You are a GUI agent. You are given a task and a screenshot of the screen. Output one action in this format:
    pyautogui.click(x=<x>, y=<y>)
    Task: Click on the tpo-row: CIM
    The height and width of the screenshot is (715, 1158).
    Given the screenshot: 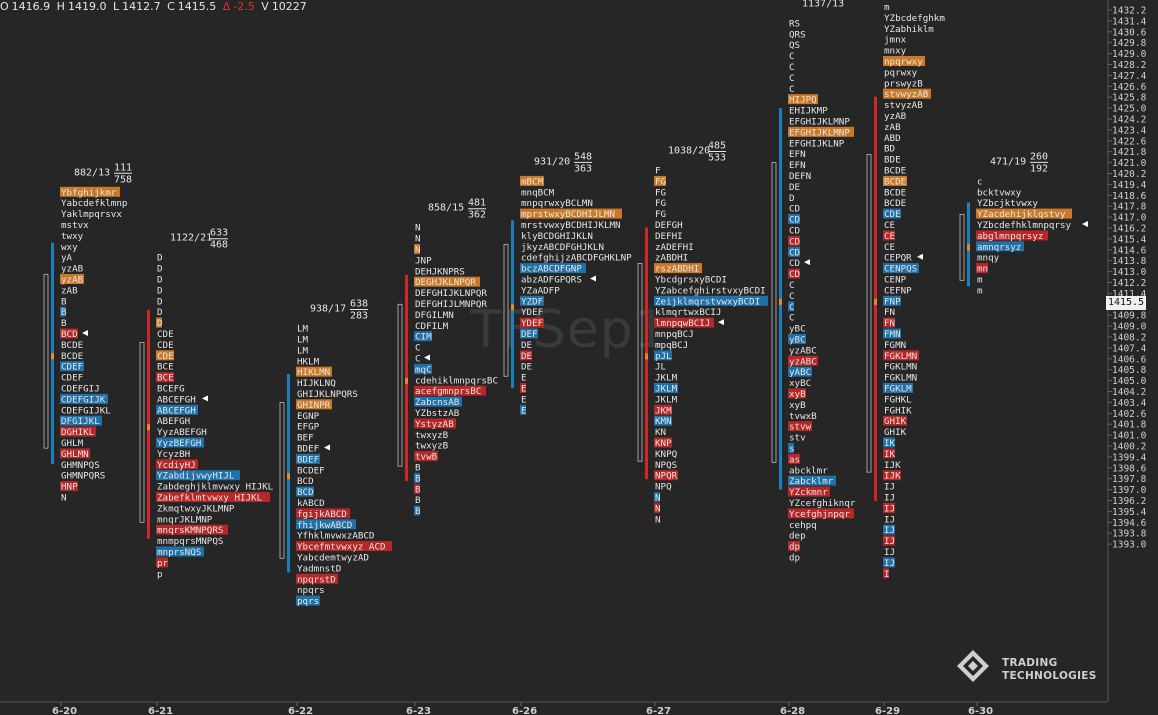 What is the action you would take?
    pyautogui.click(x=423, y=337)
    